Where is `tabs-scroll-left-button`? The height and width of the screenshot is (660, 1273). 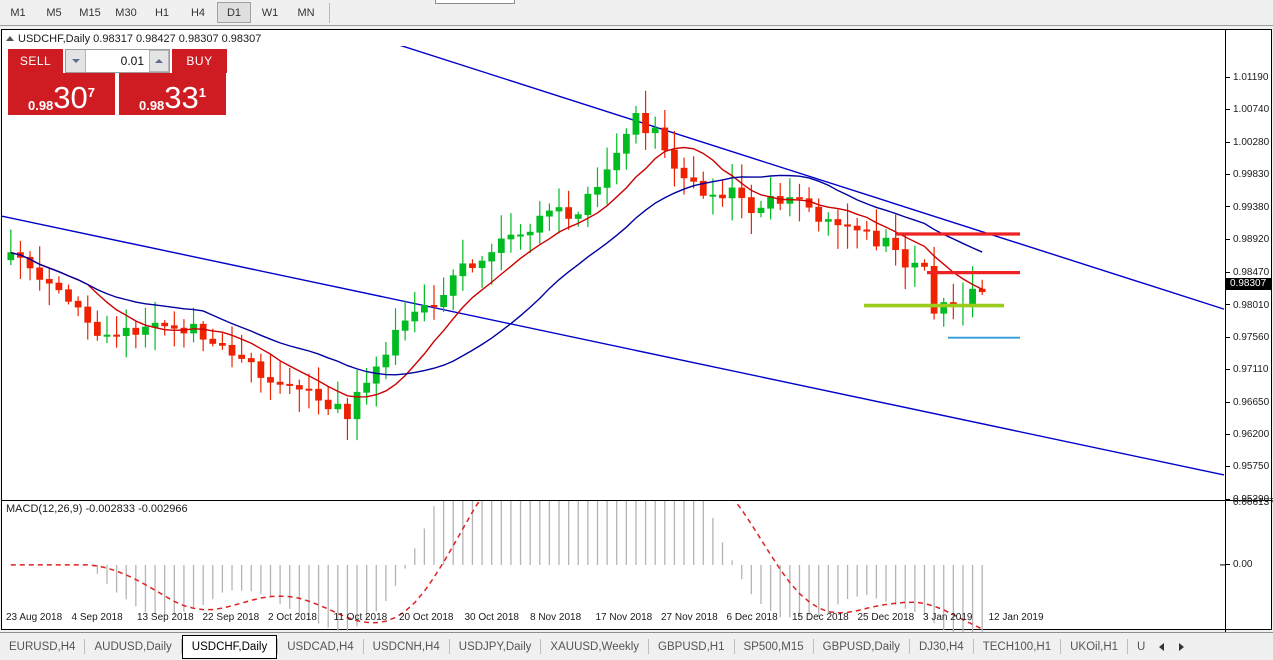
tabs-scroll-left-button is located at coordinates (1161, 647).